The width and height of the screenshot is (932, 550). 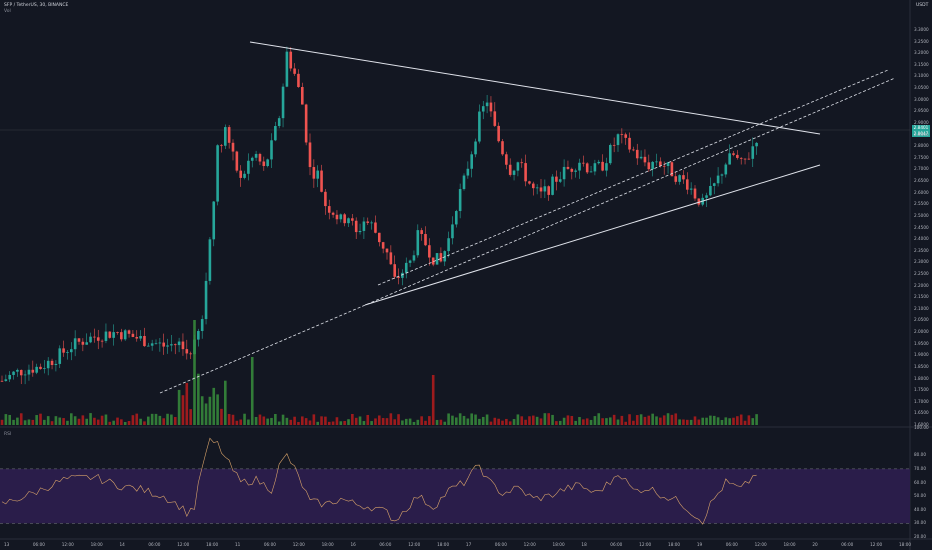 What do you see at coordinates (920, 455) in the screenshot?
I see `rsi-axis-label: 80.00` at bounding box center [920, 455].